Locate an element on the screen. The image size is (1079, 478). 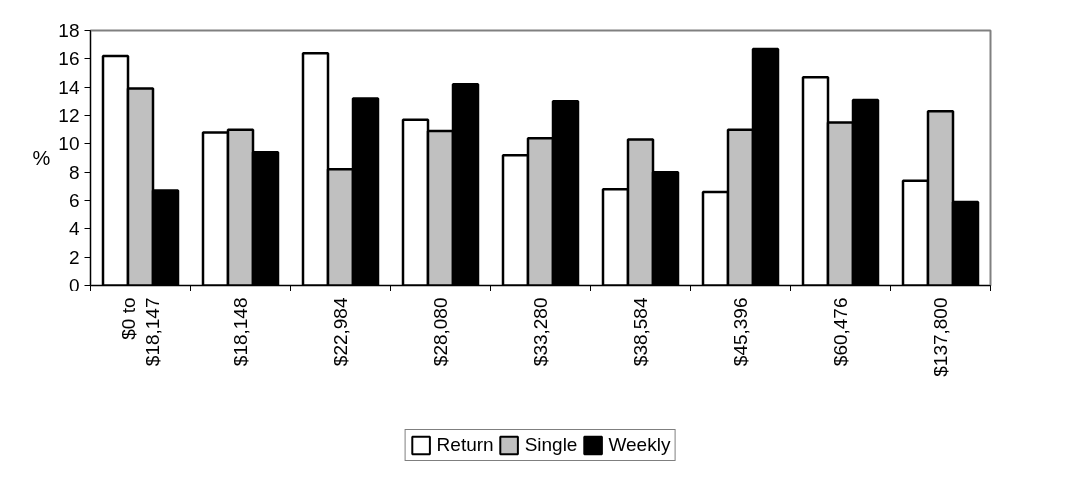
x-tick-label: $33,280 is located at coordinates (540, 332).